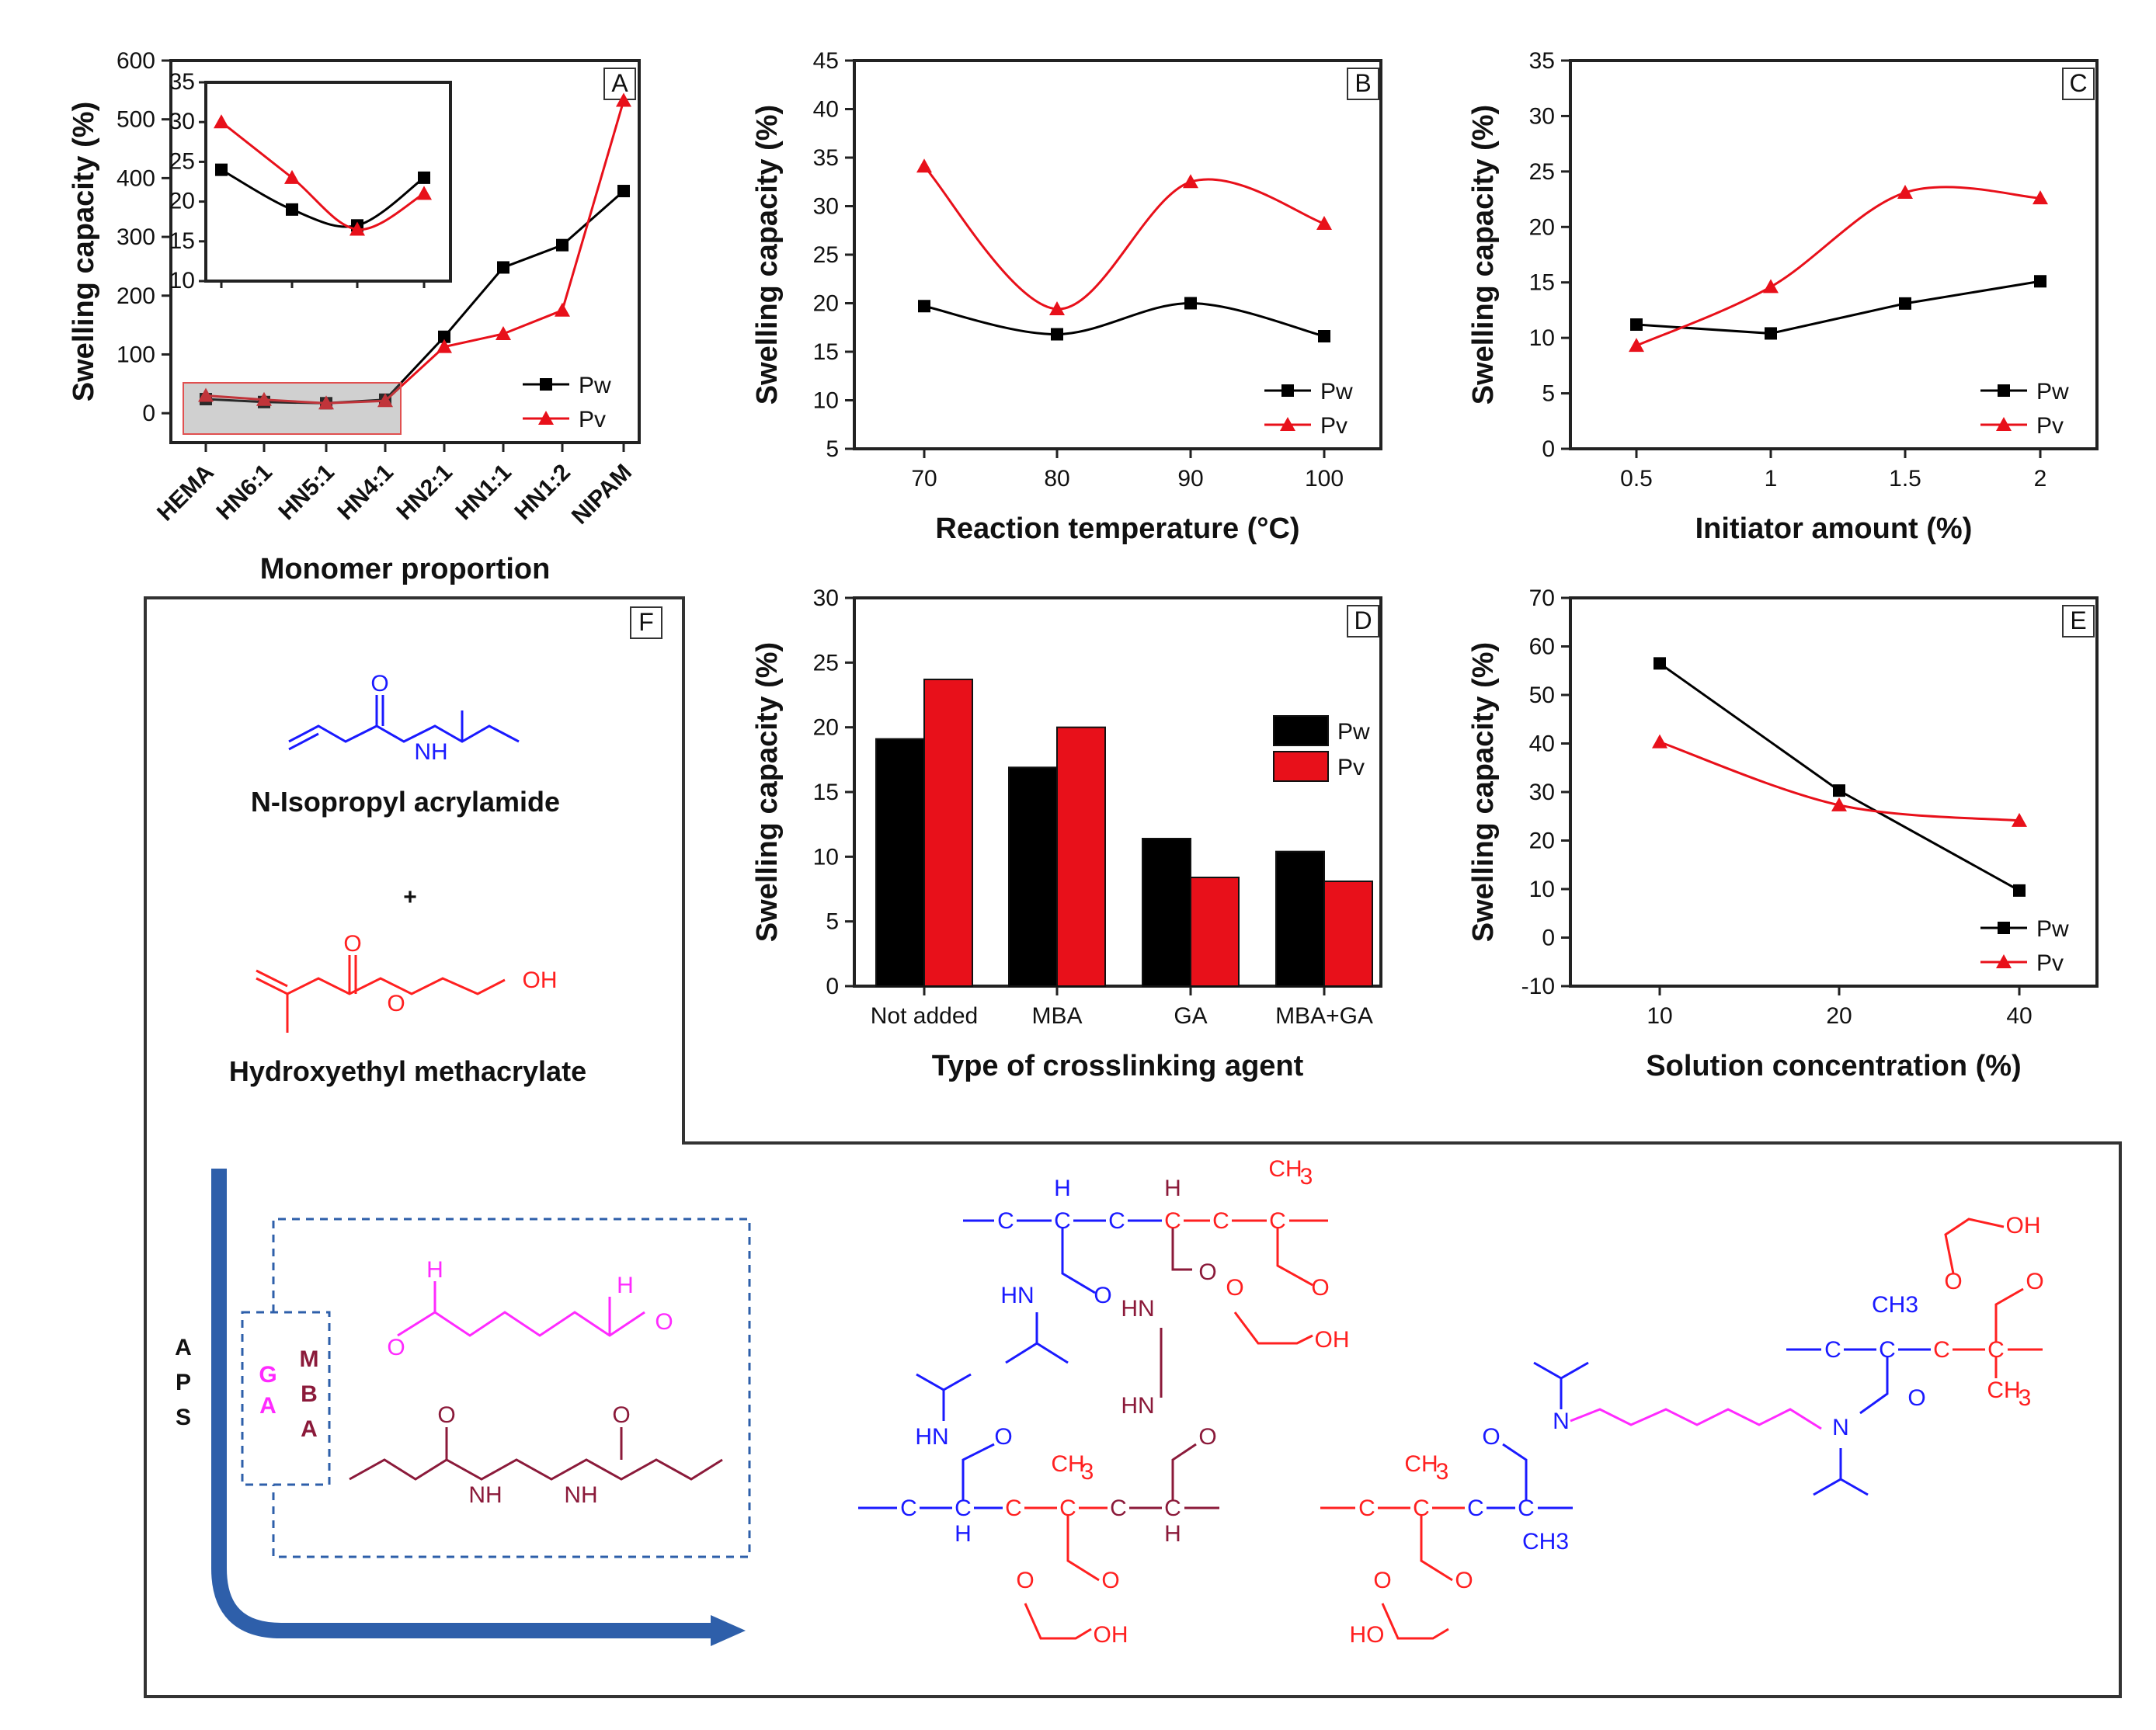 Image resolution: width=2156 pixels, height=1730 pixels. I want to click on right-top-methyl-sub: 3, so click(2025, 1398).